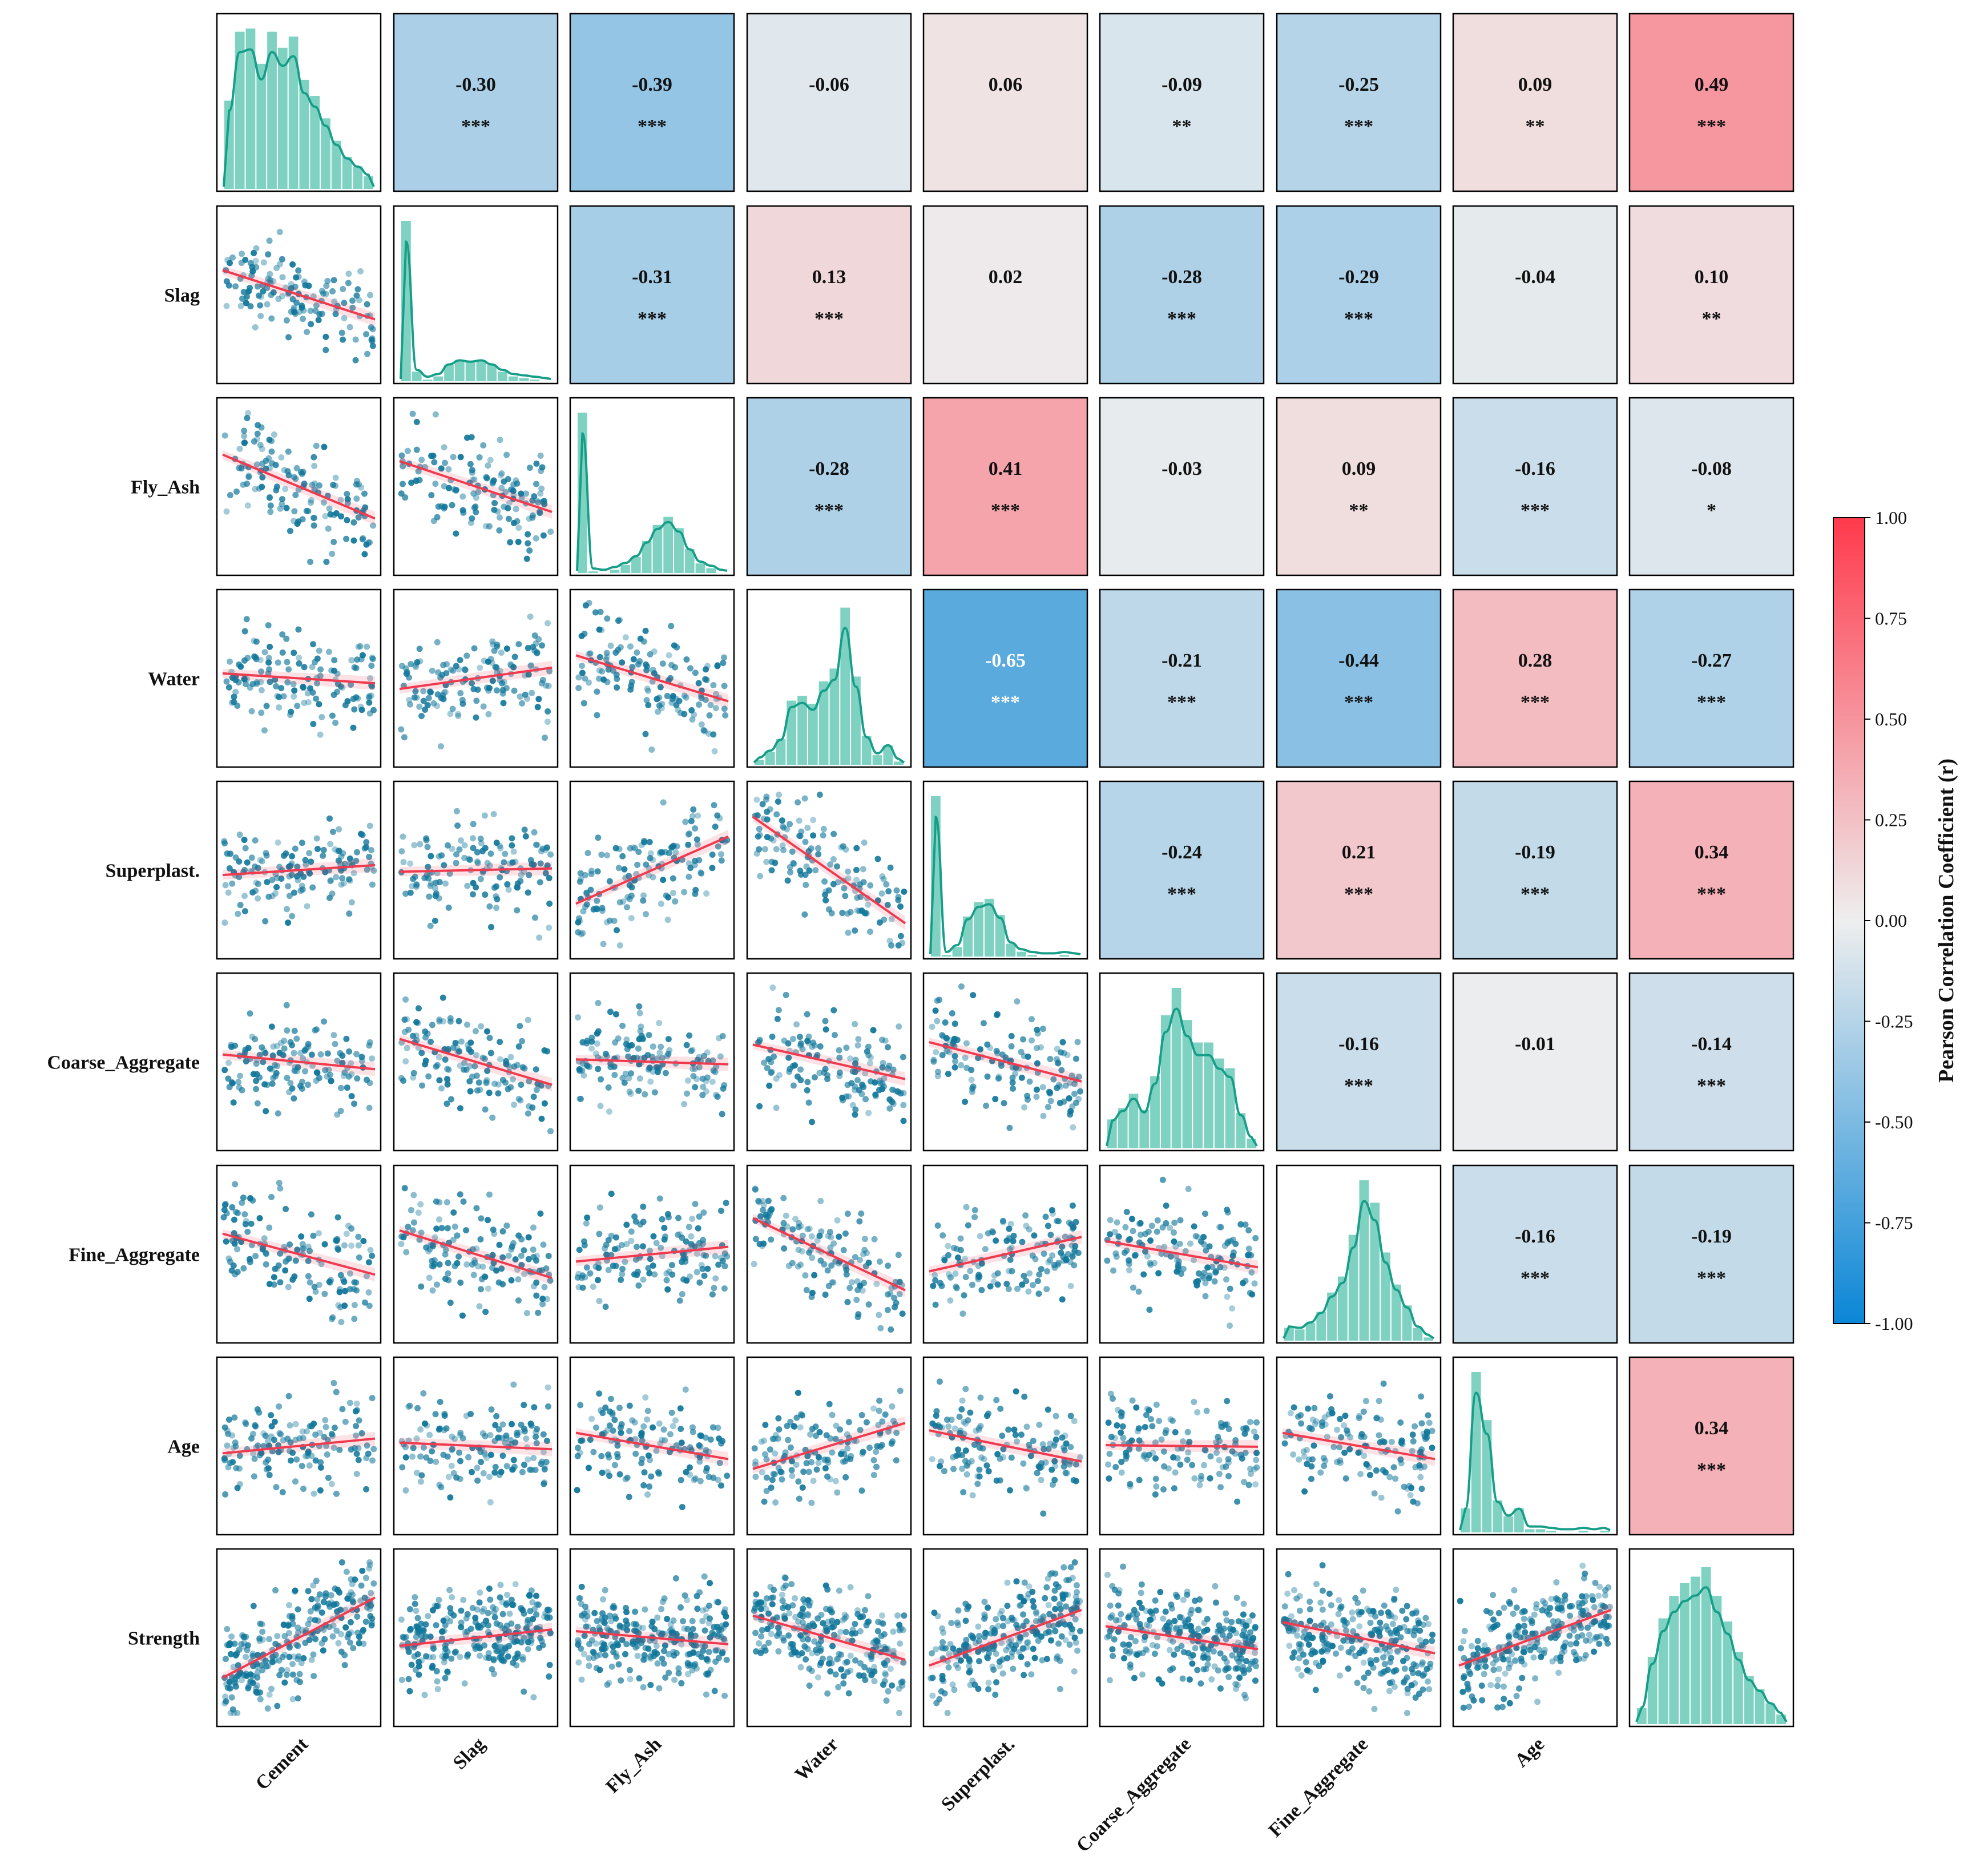 The width and height of the screenshot is (1984, 1876). I want to click on cell-2-8: -0.08*, so click(1711, 486).